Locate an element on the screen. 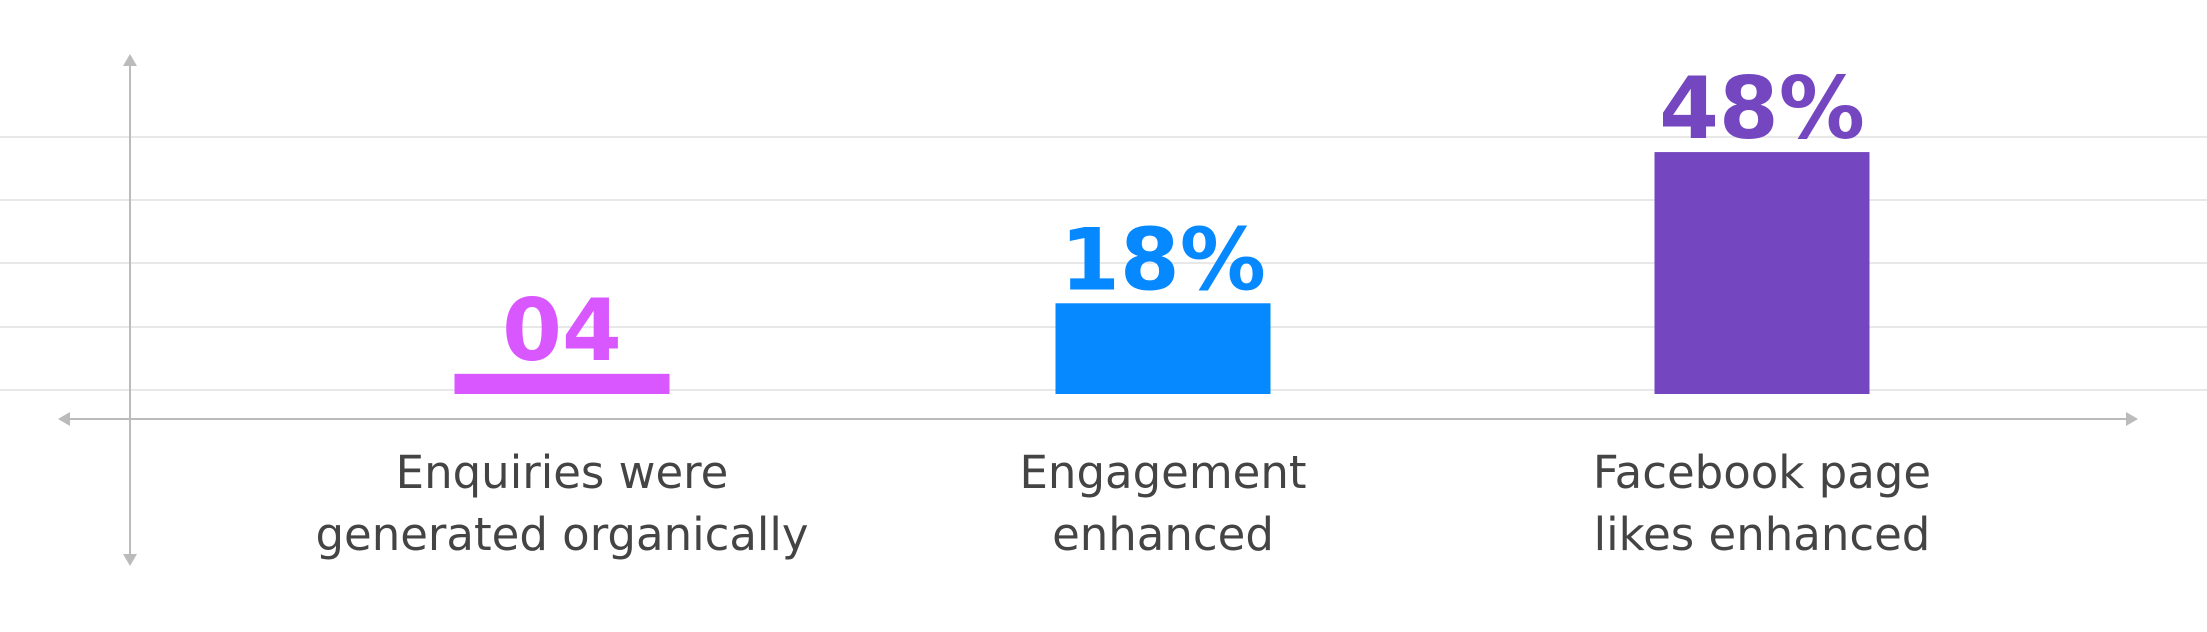 This screenshot has width=2207, height=632. label-line: Engagement is located at coordinates (1162, 472).